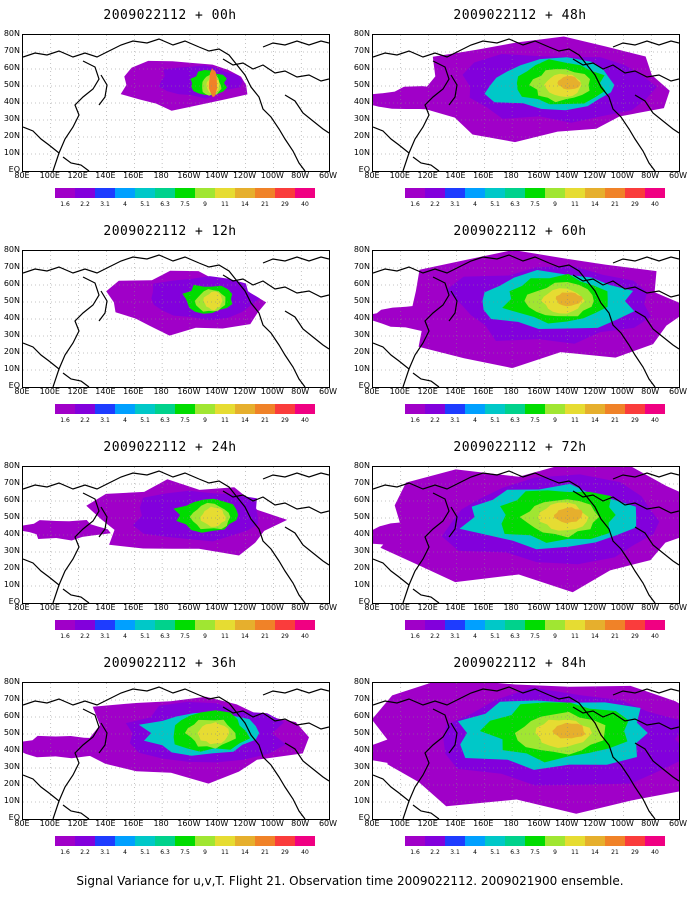  Describe the element at coordinates (125, 420) in the screenshot. I see `colorbar-level-label: 4` at that location.